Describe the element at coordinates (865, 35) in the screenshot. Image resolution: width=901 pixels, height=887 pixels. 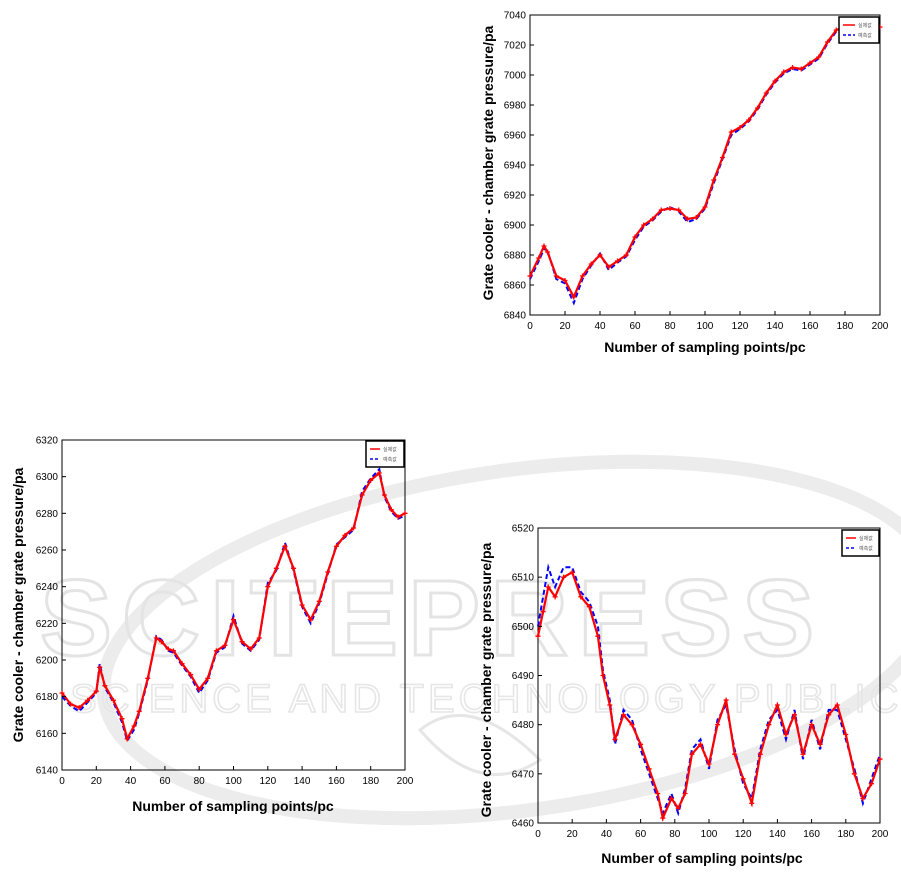
I see `legend-label-predicted: 예측값` at that location.